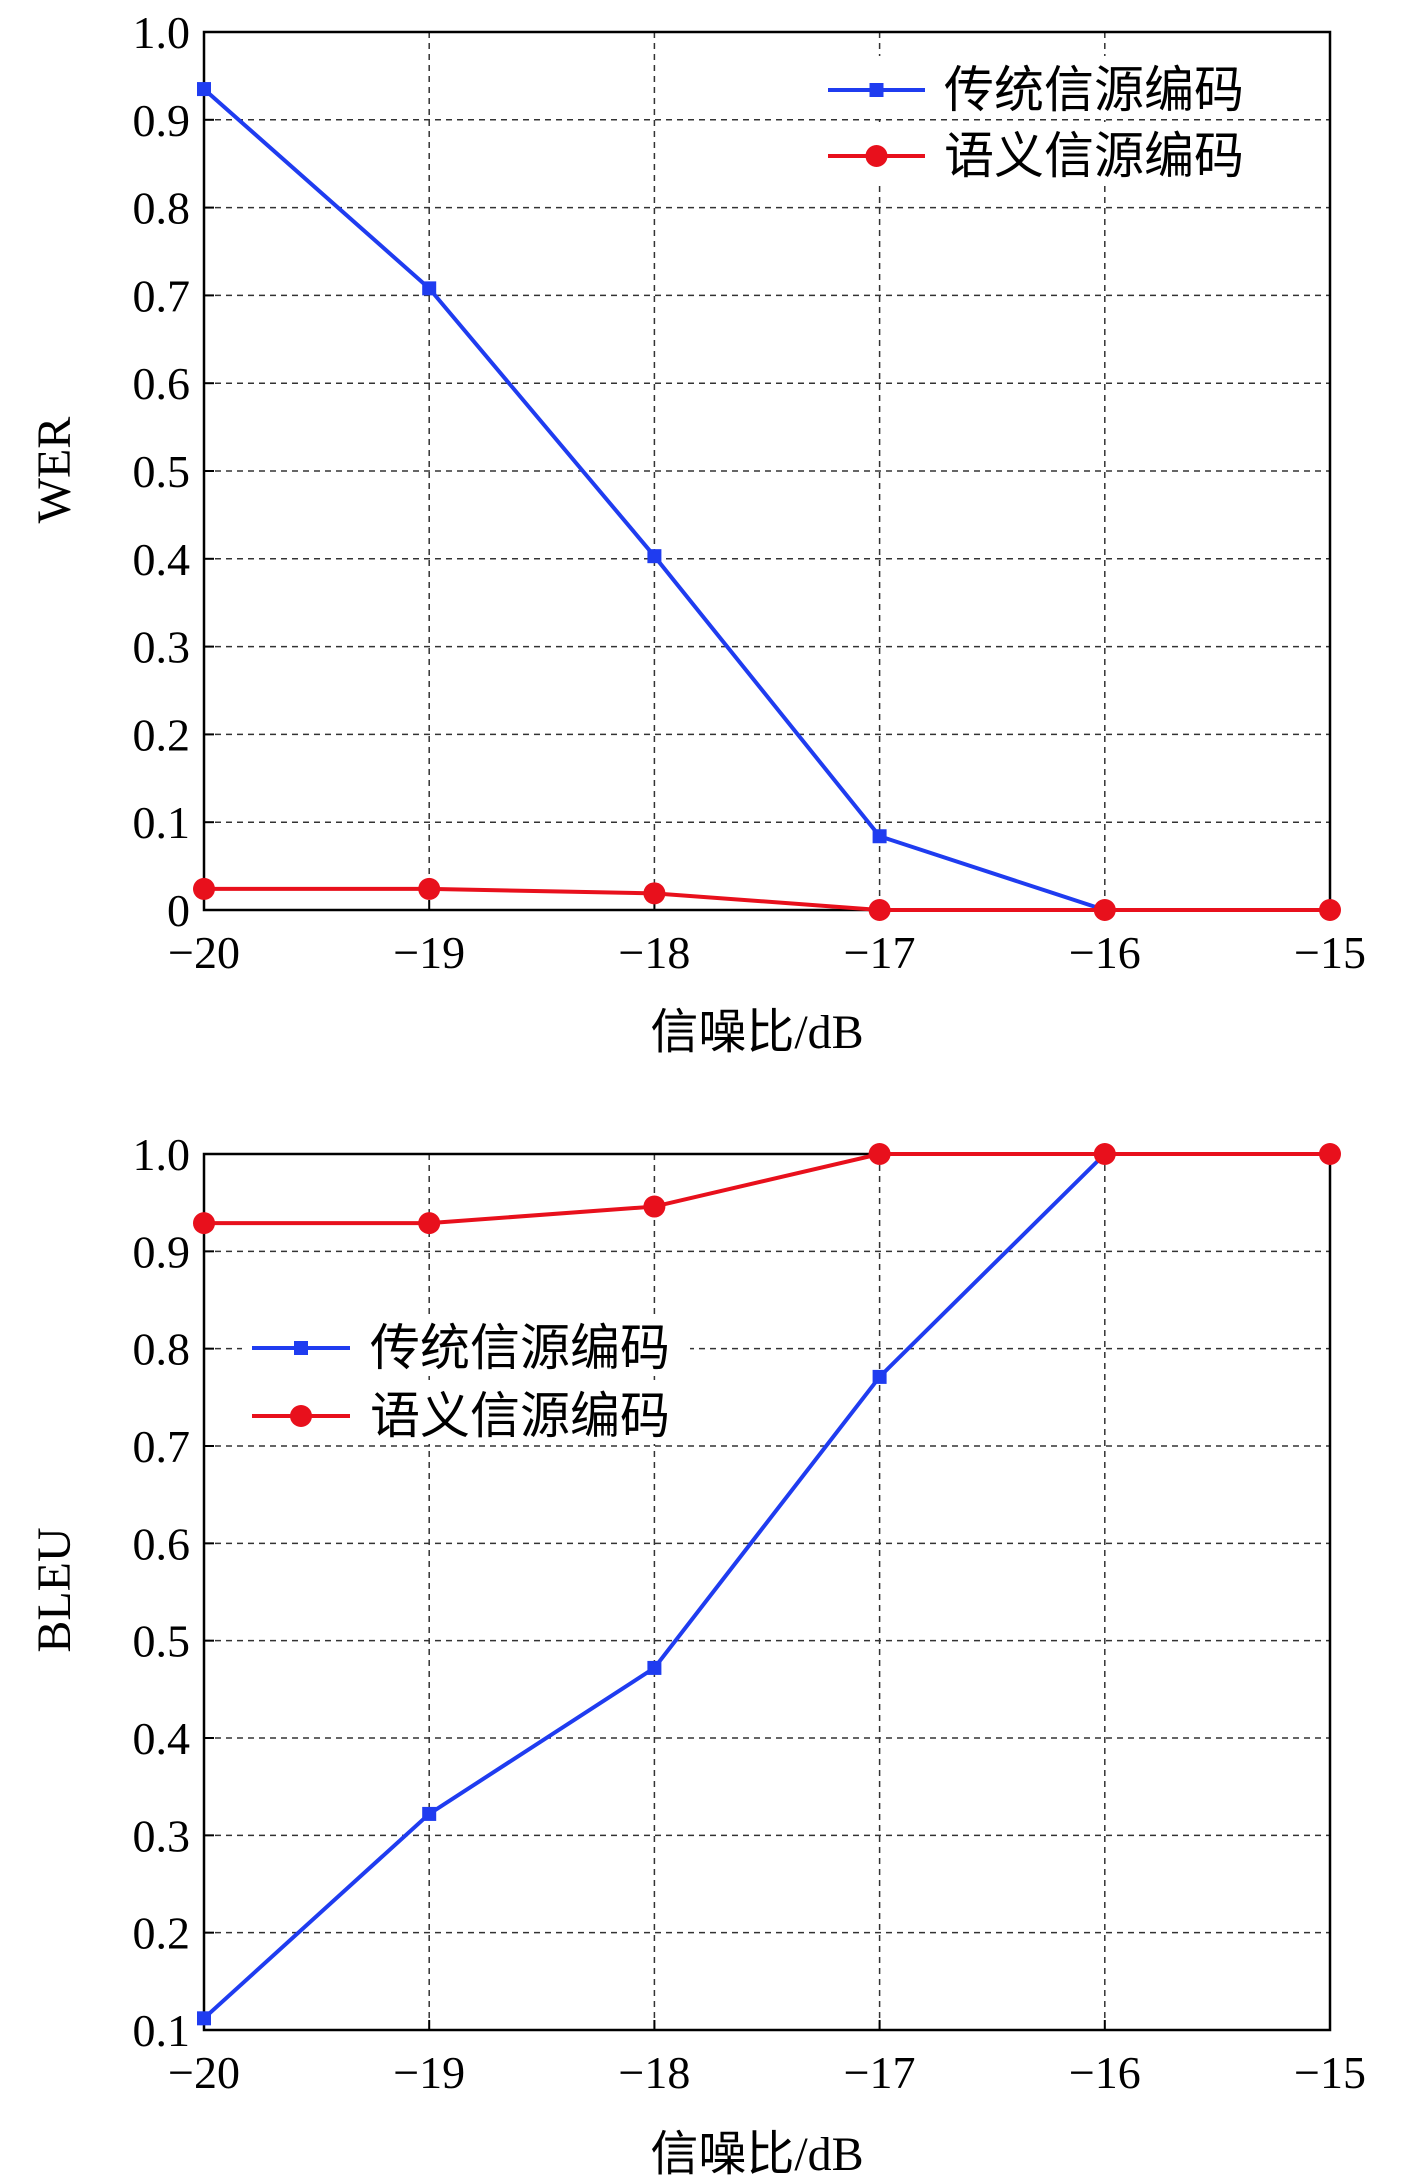 This screenshot has width=1417, height=2180. I want to click on y-tick-label: 0, so click(178, 910).